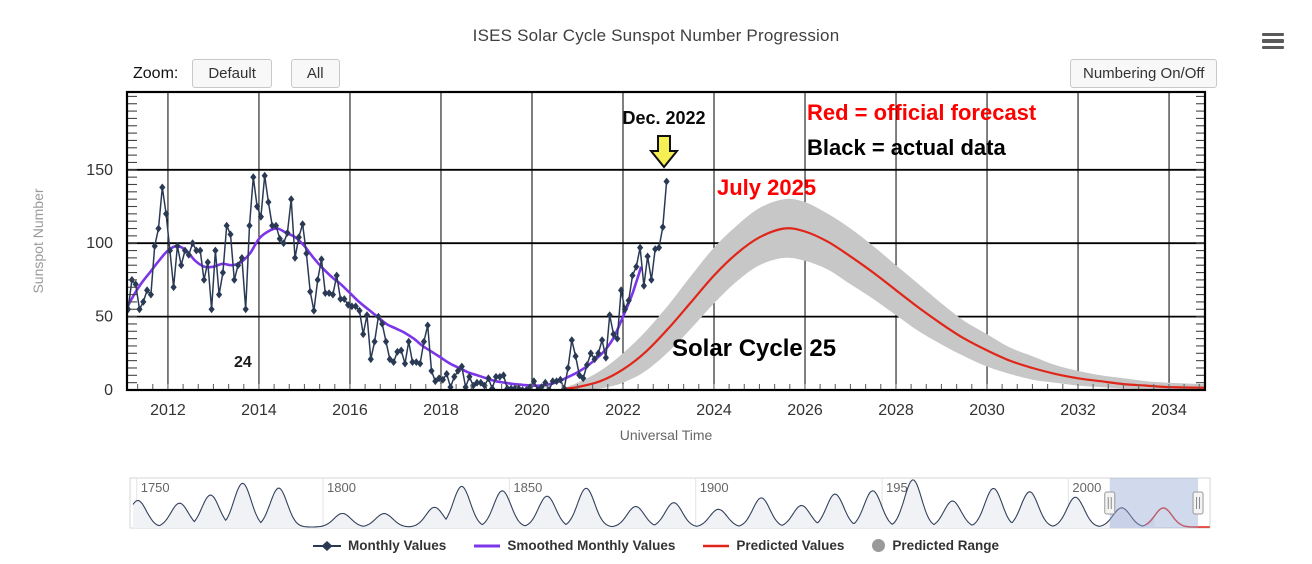  What do you see at coordinates (441, 410) in the screenshot?
I see `svg-text: 2018` at bounding box center [441, 410].